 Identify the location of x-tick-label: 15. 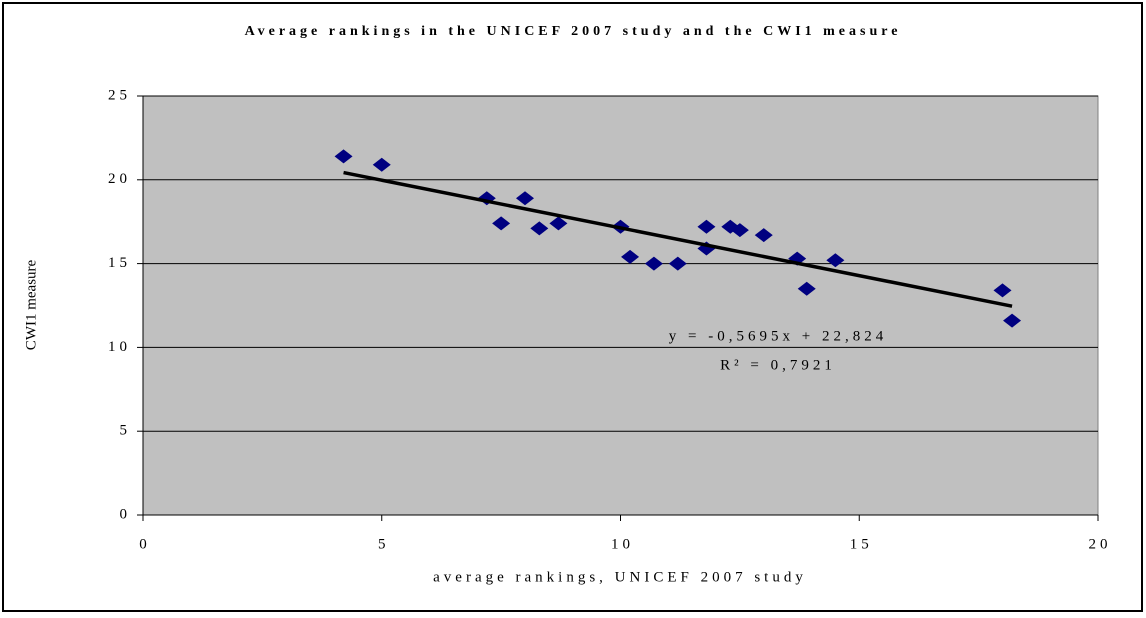
(861, 544).